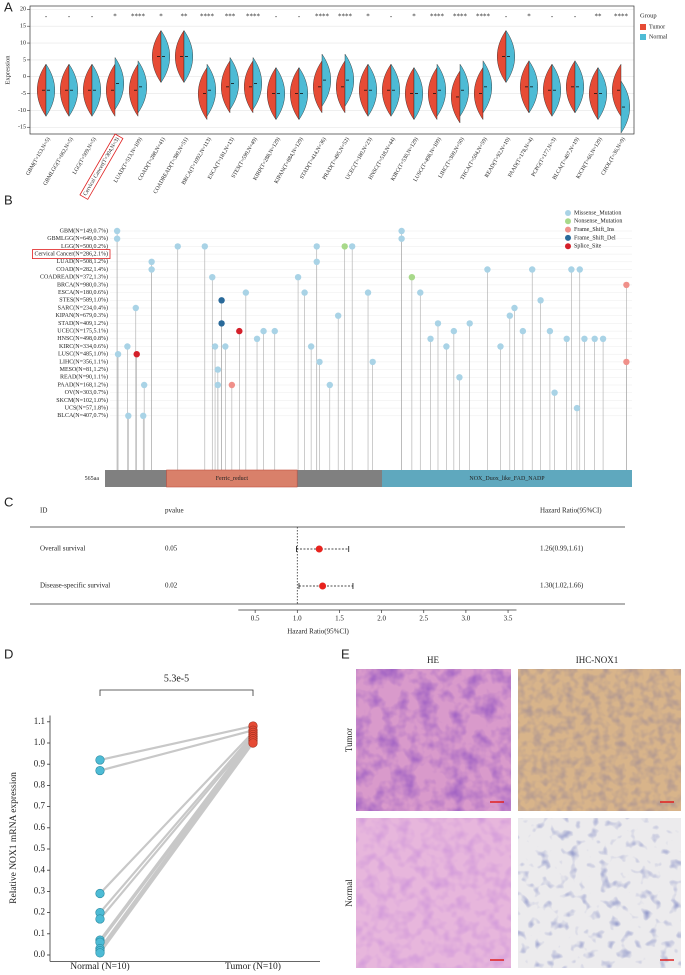 Image resolution: width=685 pixels, height=975 pixels. I want to click on significance: *, so click(368, 17).